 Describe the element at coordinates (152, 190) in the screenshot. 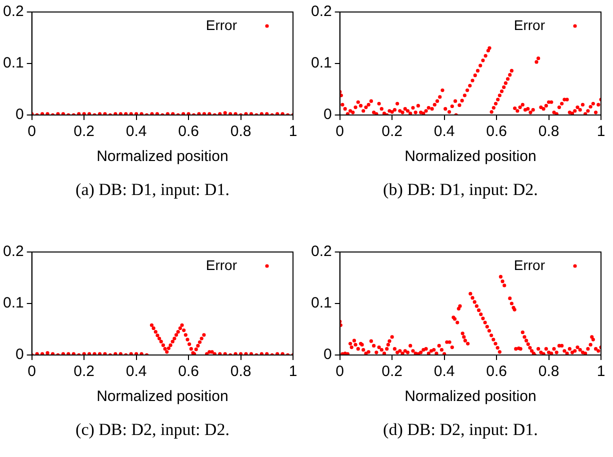

I see `text: (a) DB: D1, input: D1.` at that location.